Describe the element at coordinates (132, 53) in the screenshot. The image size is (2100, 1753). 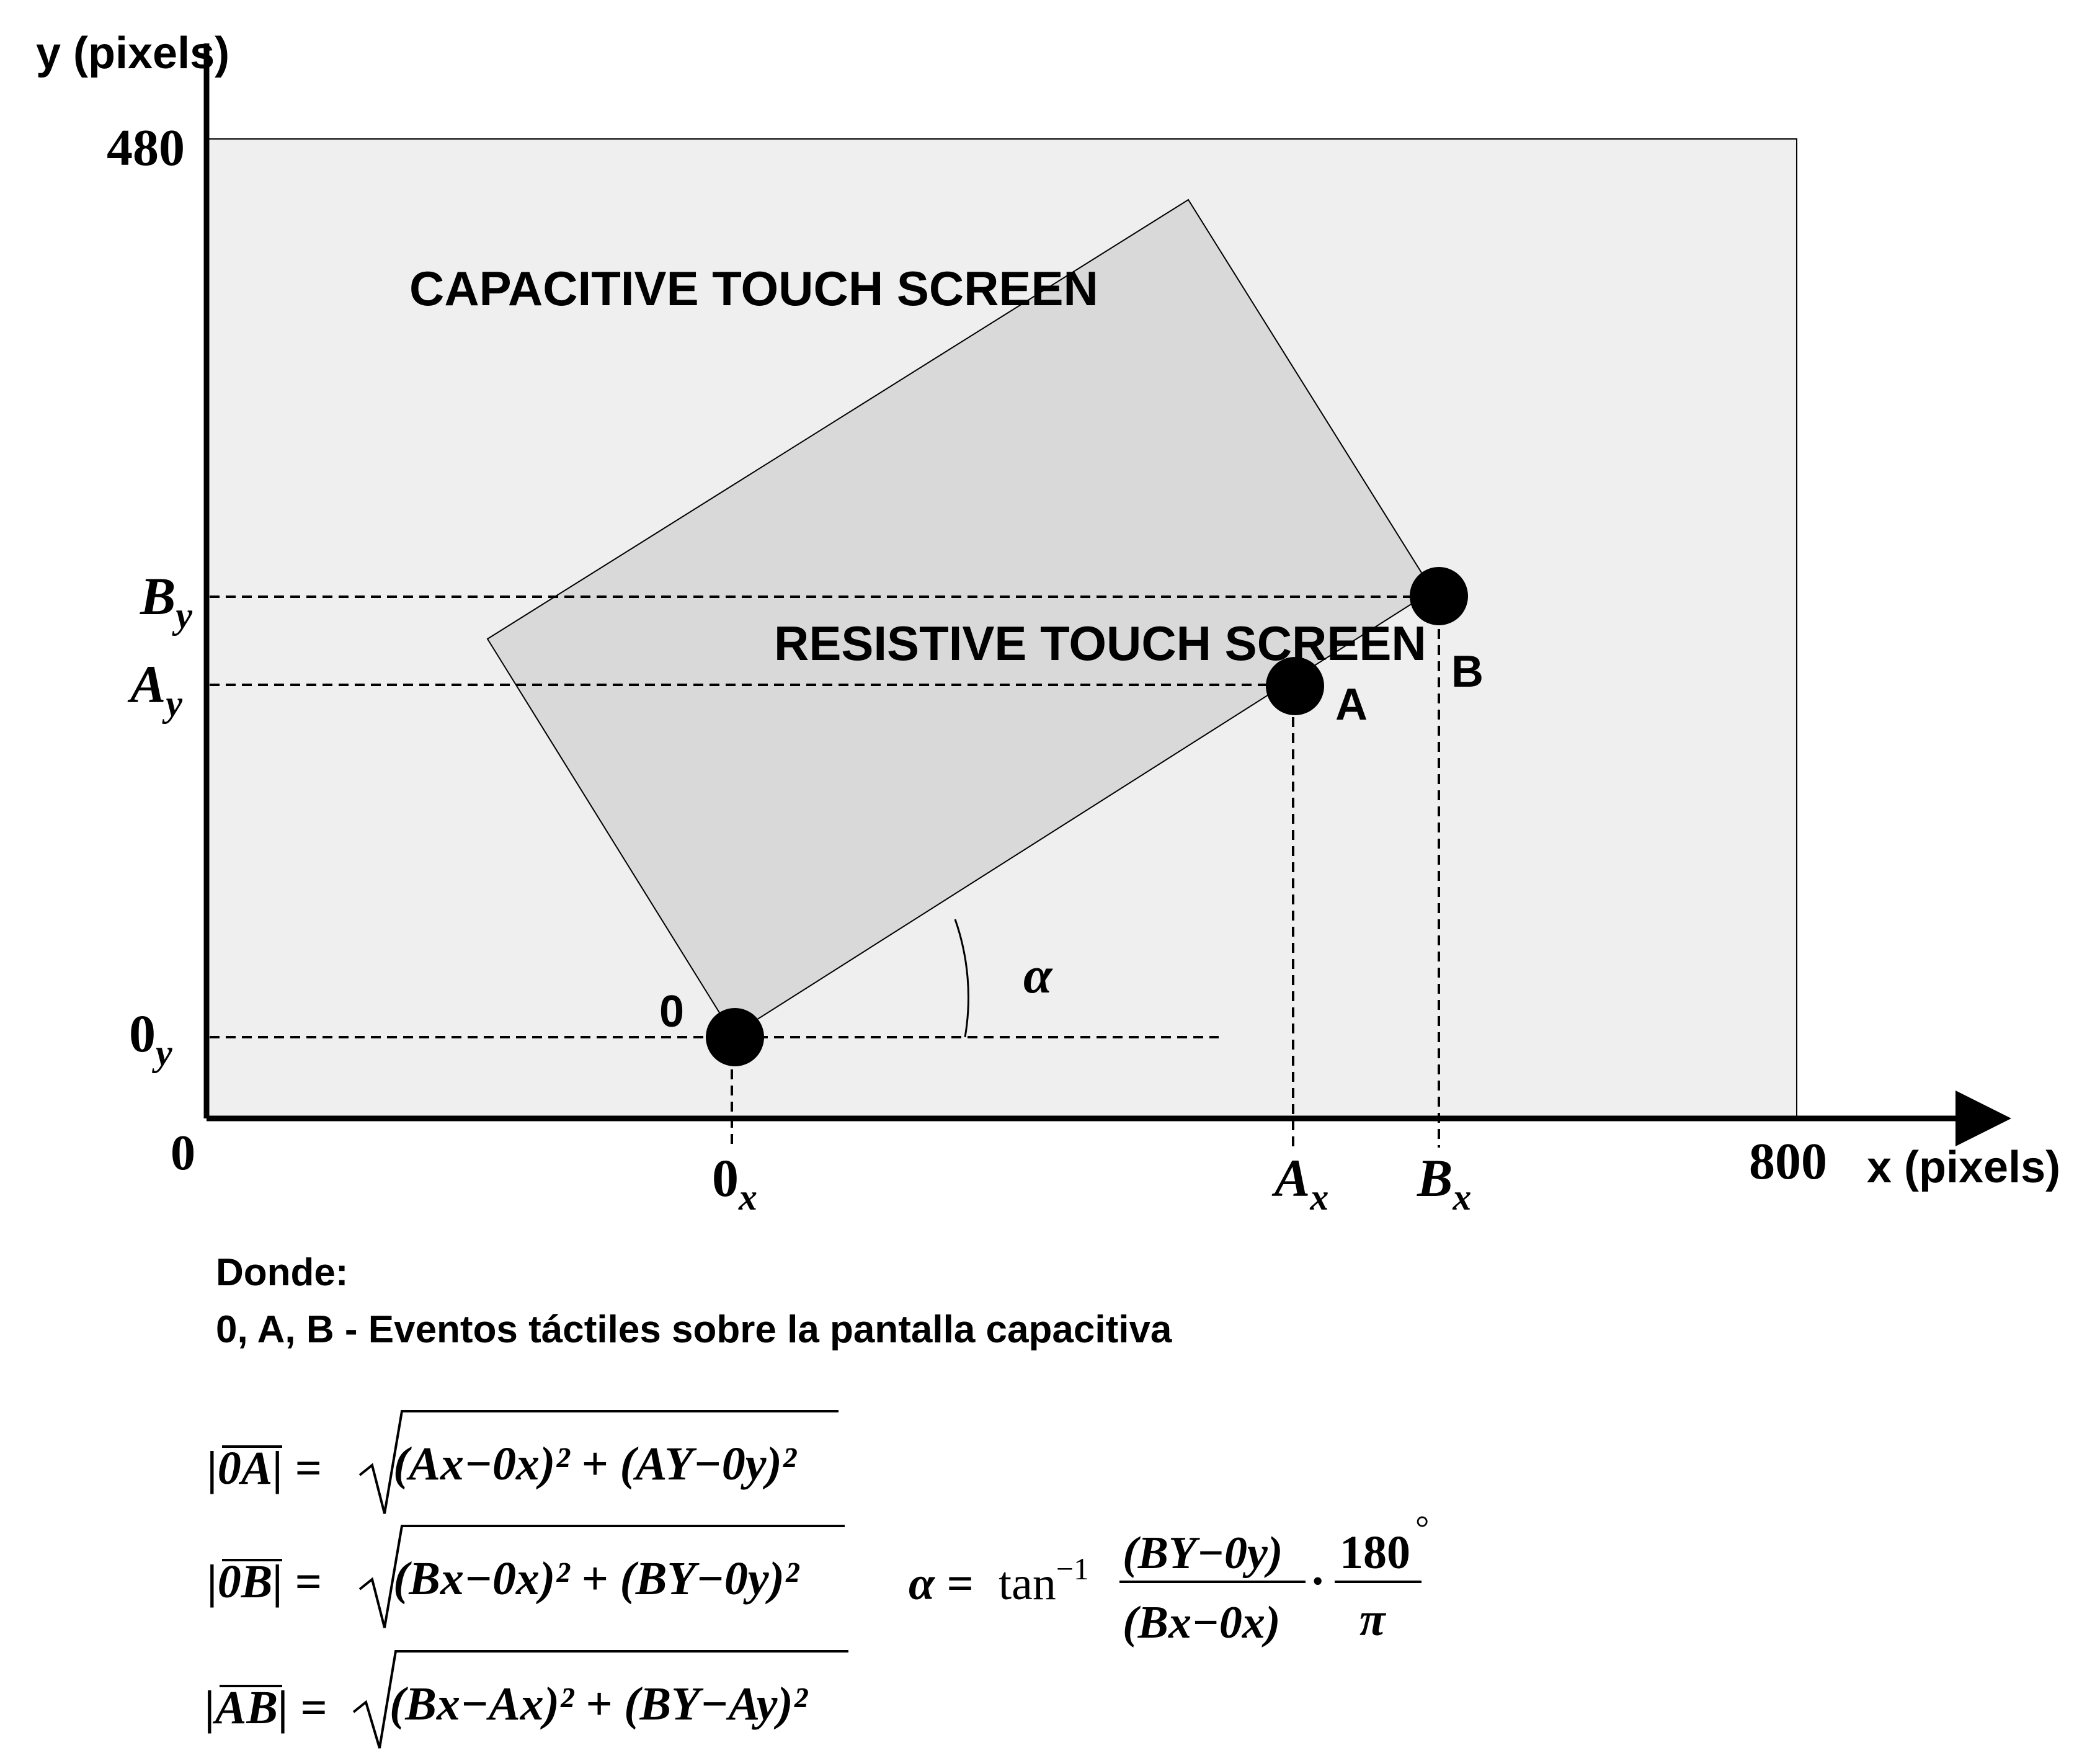
I see `y-axis-label: y (pixels)` at that location.